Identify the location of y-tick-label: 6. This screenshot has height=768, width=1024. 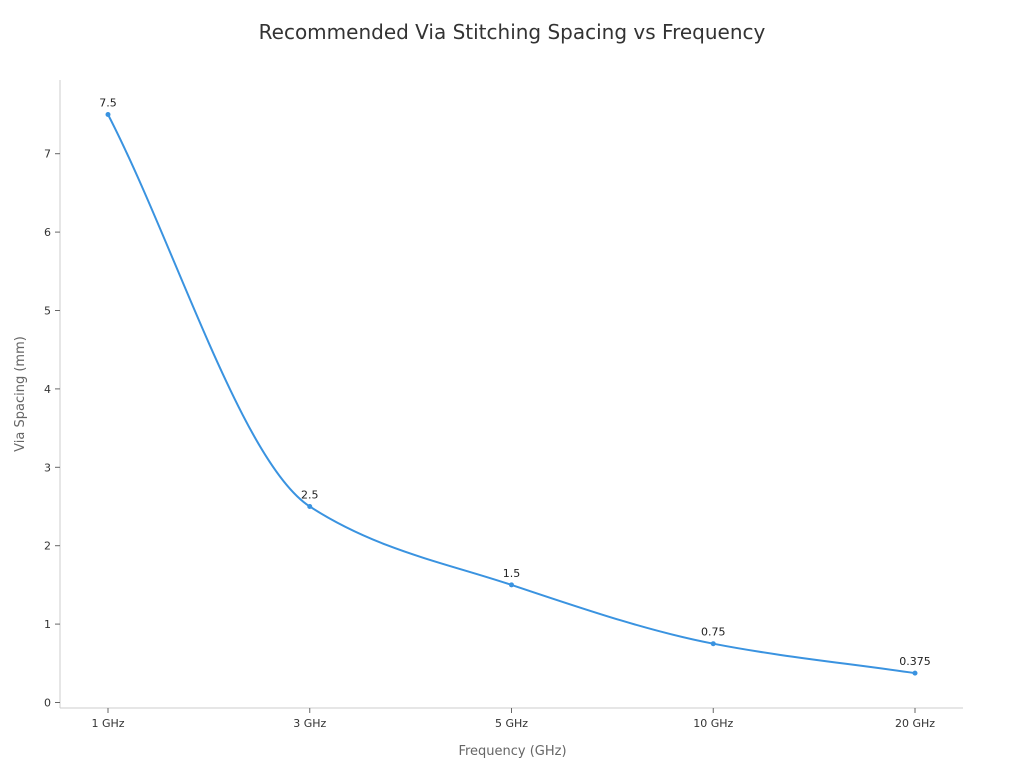
(47, 232).